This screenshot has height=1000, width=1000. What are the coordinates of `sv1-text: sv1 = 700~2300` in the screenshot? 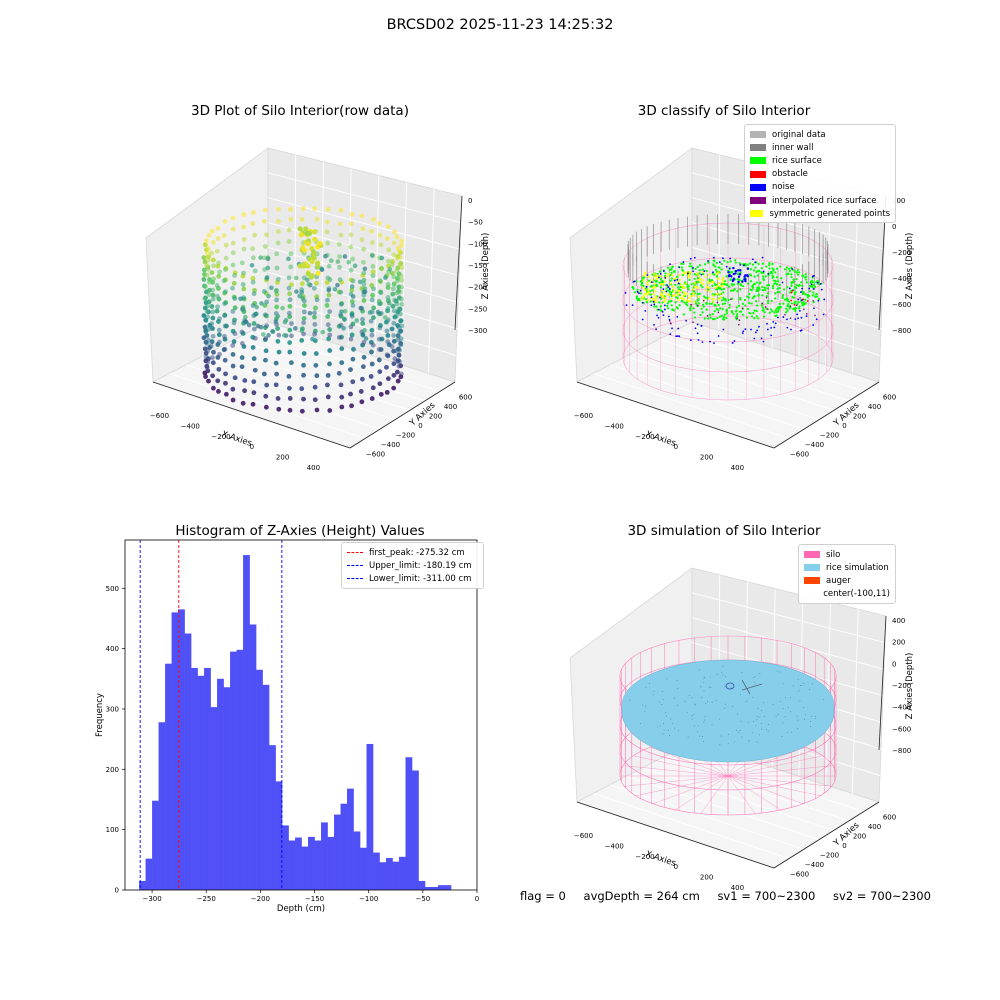 It's located at (766, 896).